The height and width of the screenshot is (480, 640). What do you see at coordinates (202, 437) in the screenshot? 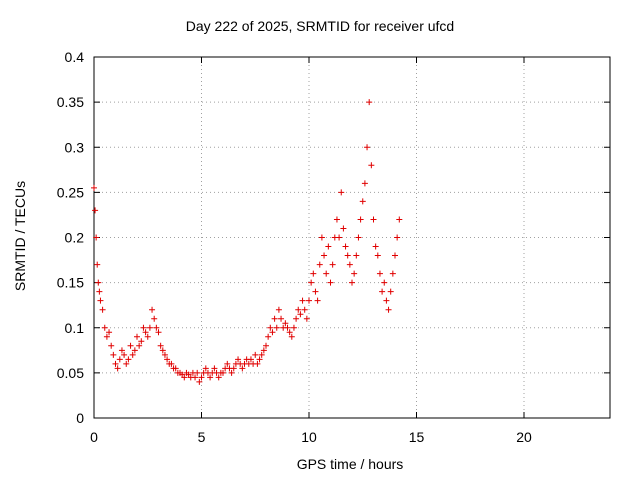
I see `x-tick-label: 5` at bounding box center [202, 437].